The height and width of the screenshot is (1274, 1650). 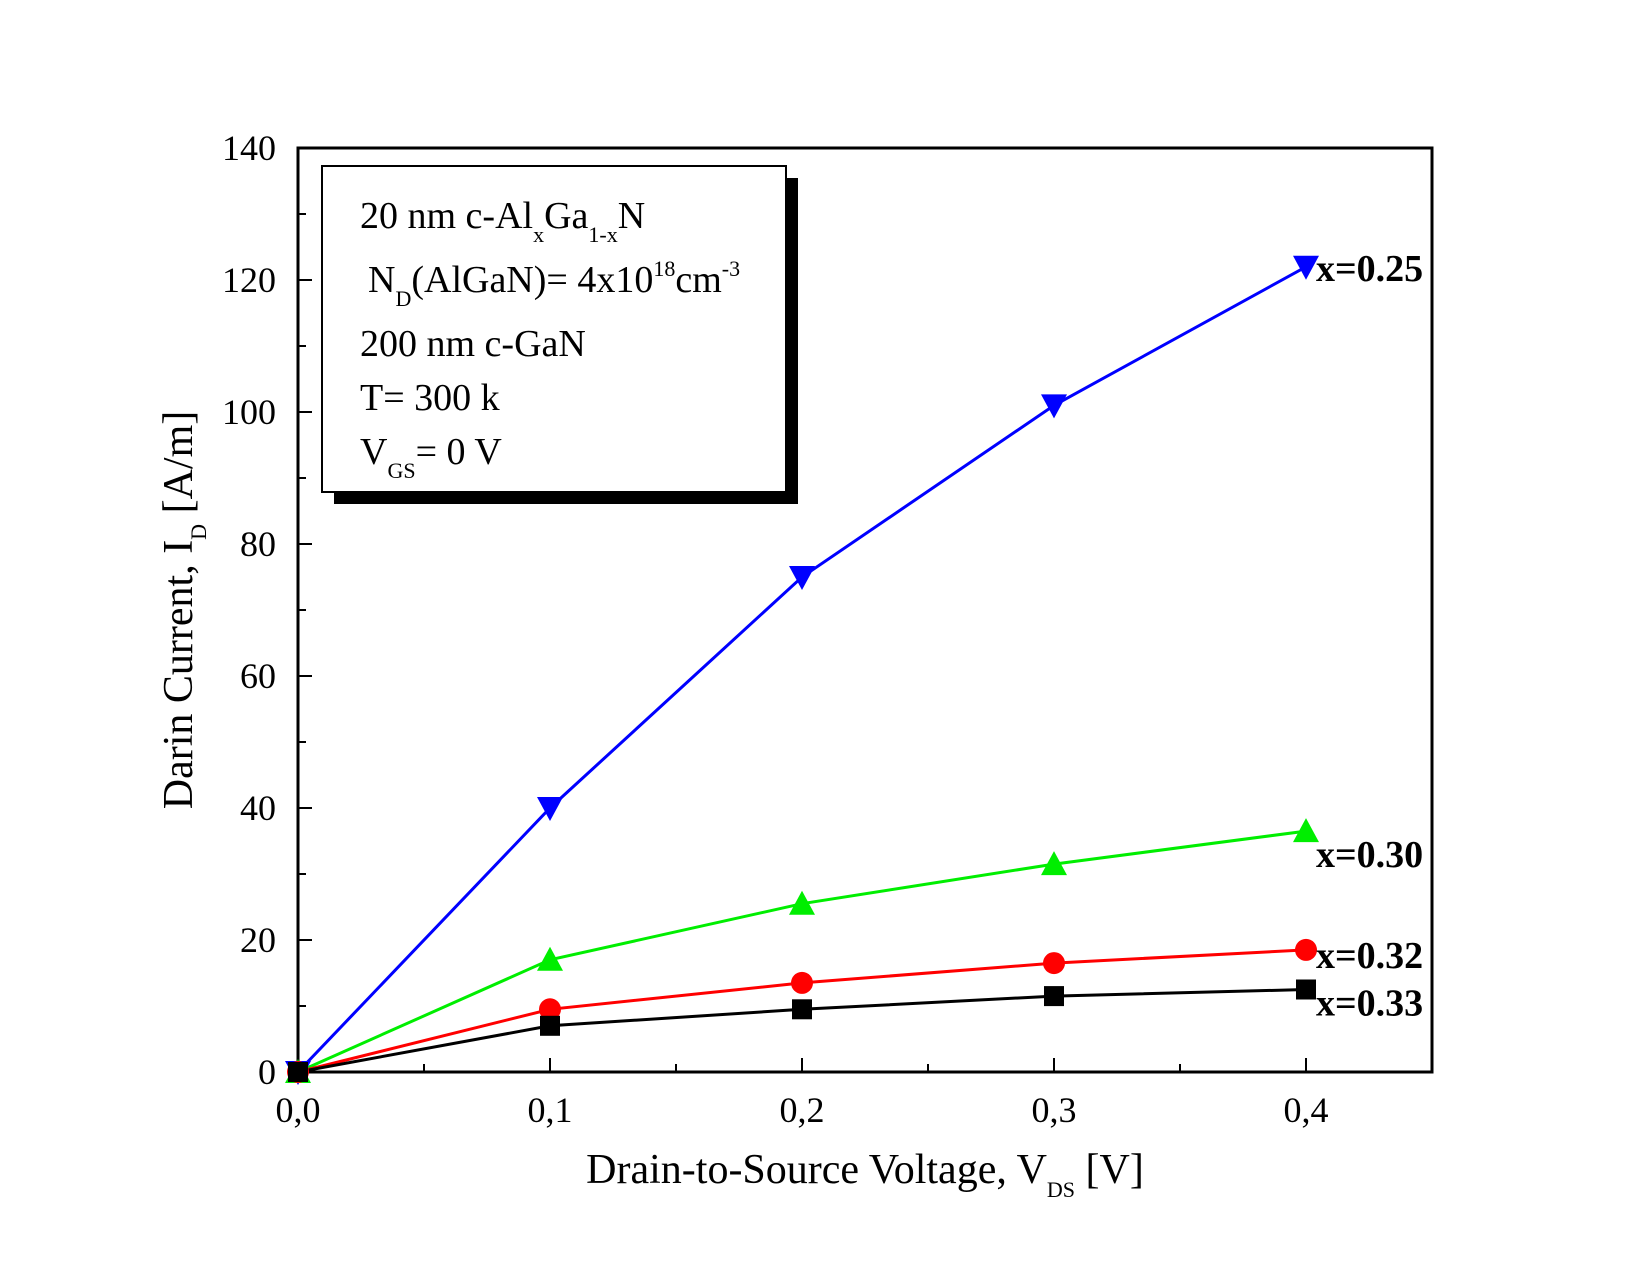 I want to click on info-line-4: T= 300 k, so click(x=430, y=398).